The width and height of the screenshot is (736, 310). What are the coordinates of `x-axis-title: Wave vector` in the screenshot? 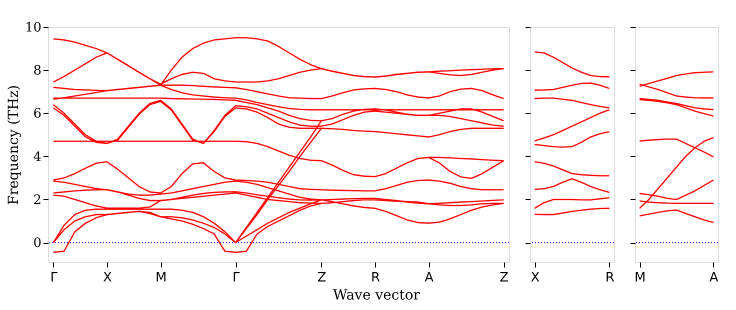 It's located at (376, 296).